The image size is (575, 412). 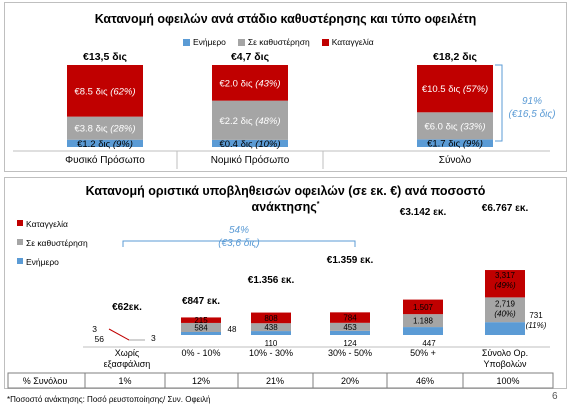 I want to click on bar-value-label: €2.0 δις (43%), so click(x=249, y=83).